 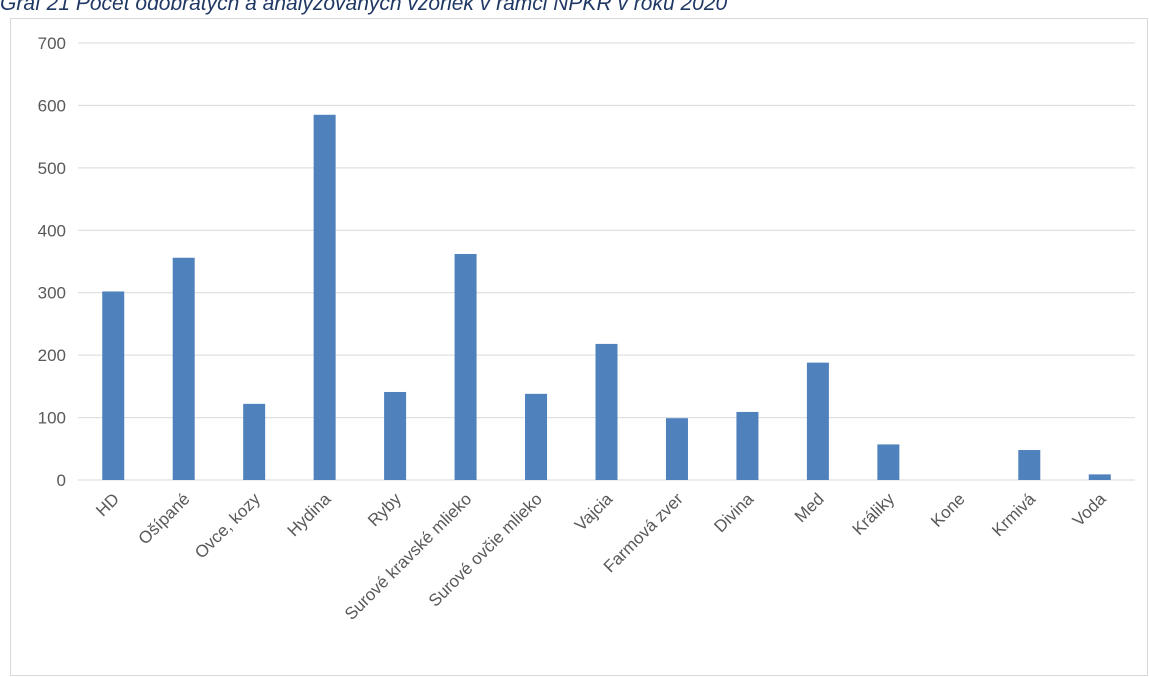 I want to click on x-tick-label: Hydina, so click(x=309, y=514).